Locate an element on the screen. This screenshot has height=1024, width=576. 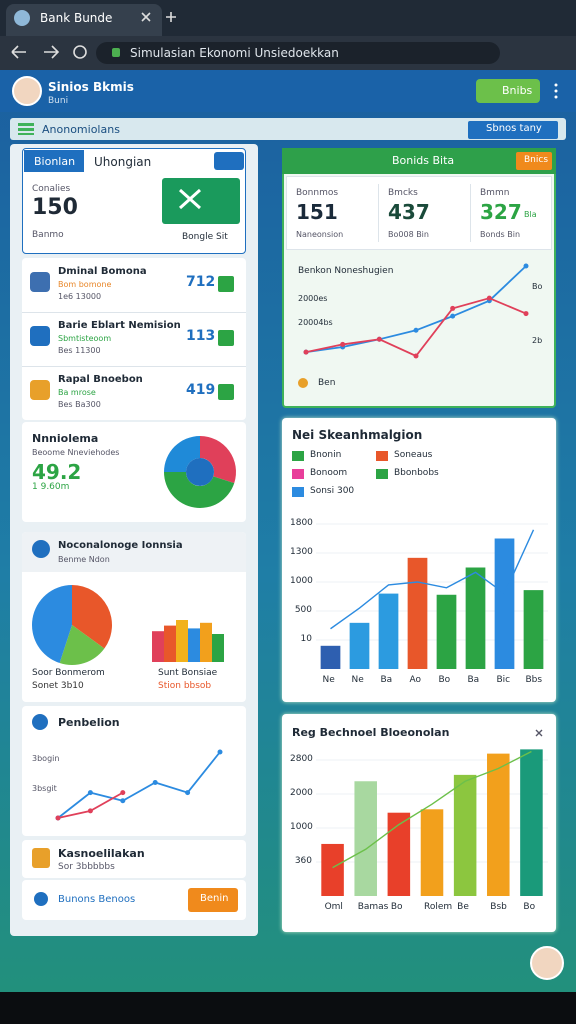
growth-card is located at coordinates (419, 823).